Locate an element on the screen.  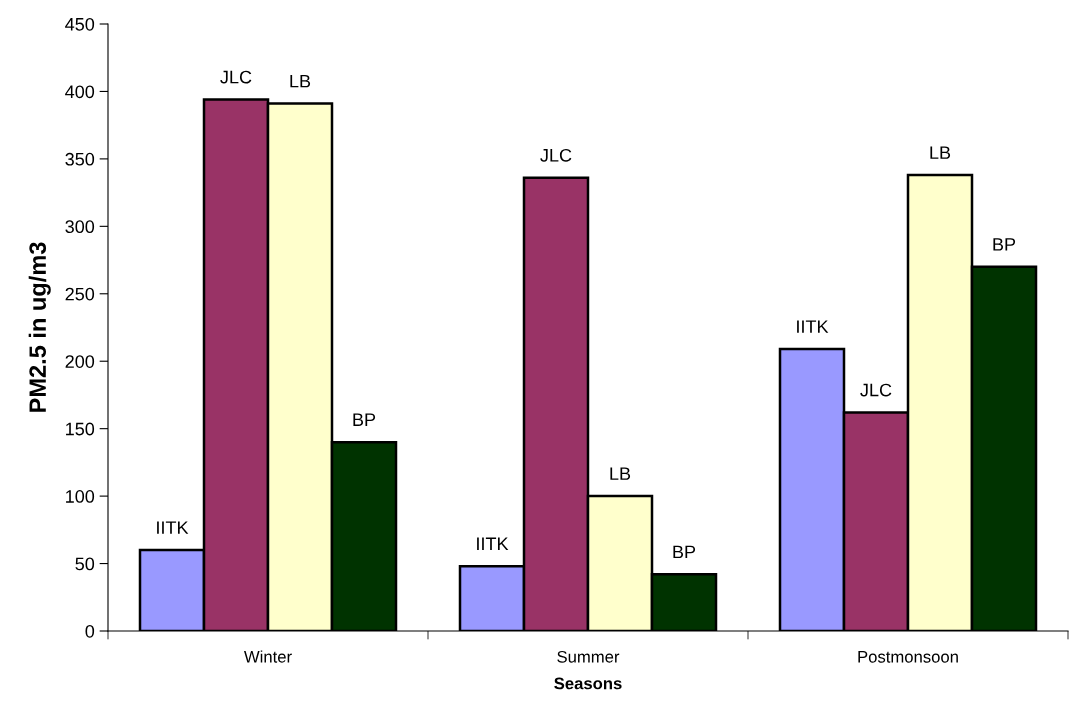
series-label: JLC is located at coordinates (876, 390).